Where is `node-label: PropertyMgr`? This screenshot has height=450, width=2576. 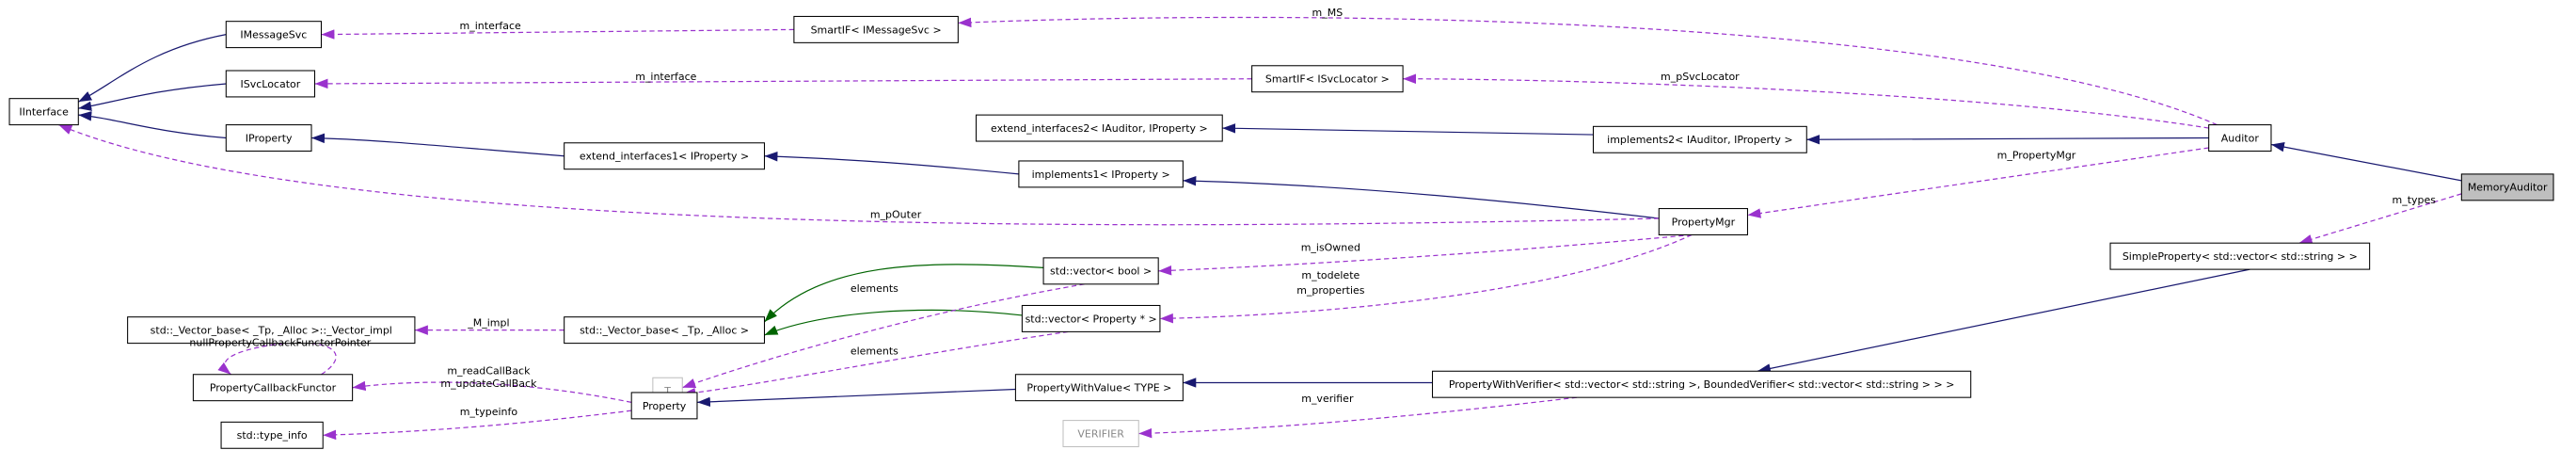
node-label: PropertyMgr is located at coordinates (1704, 222).